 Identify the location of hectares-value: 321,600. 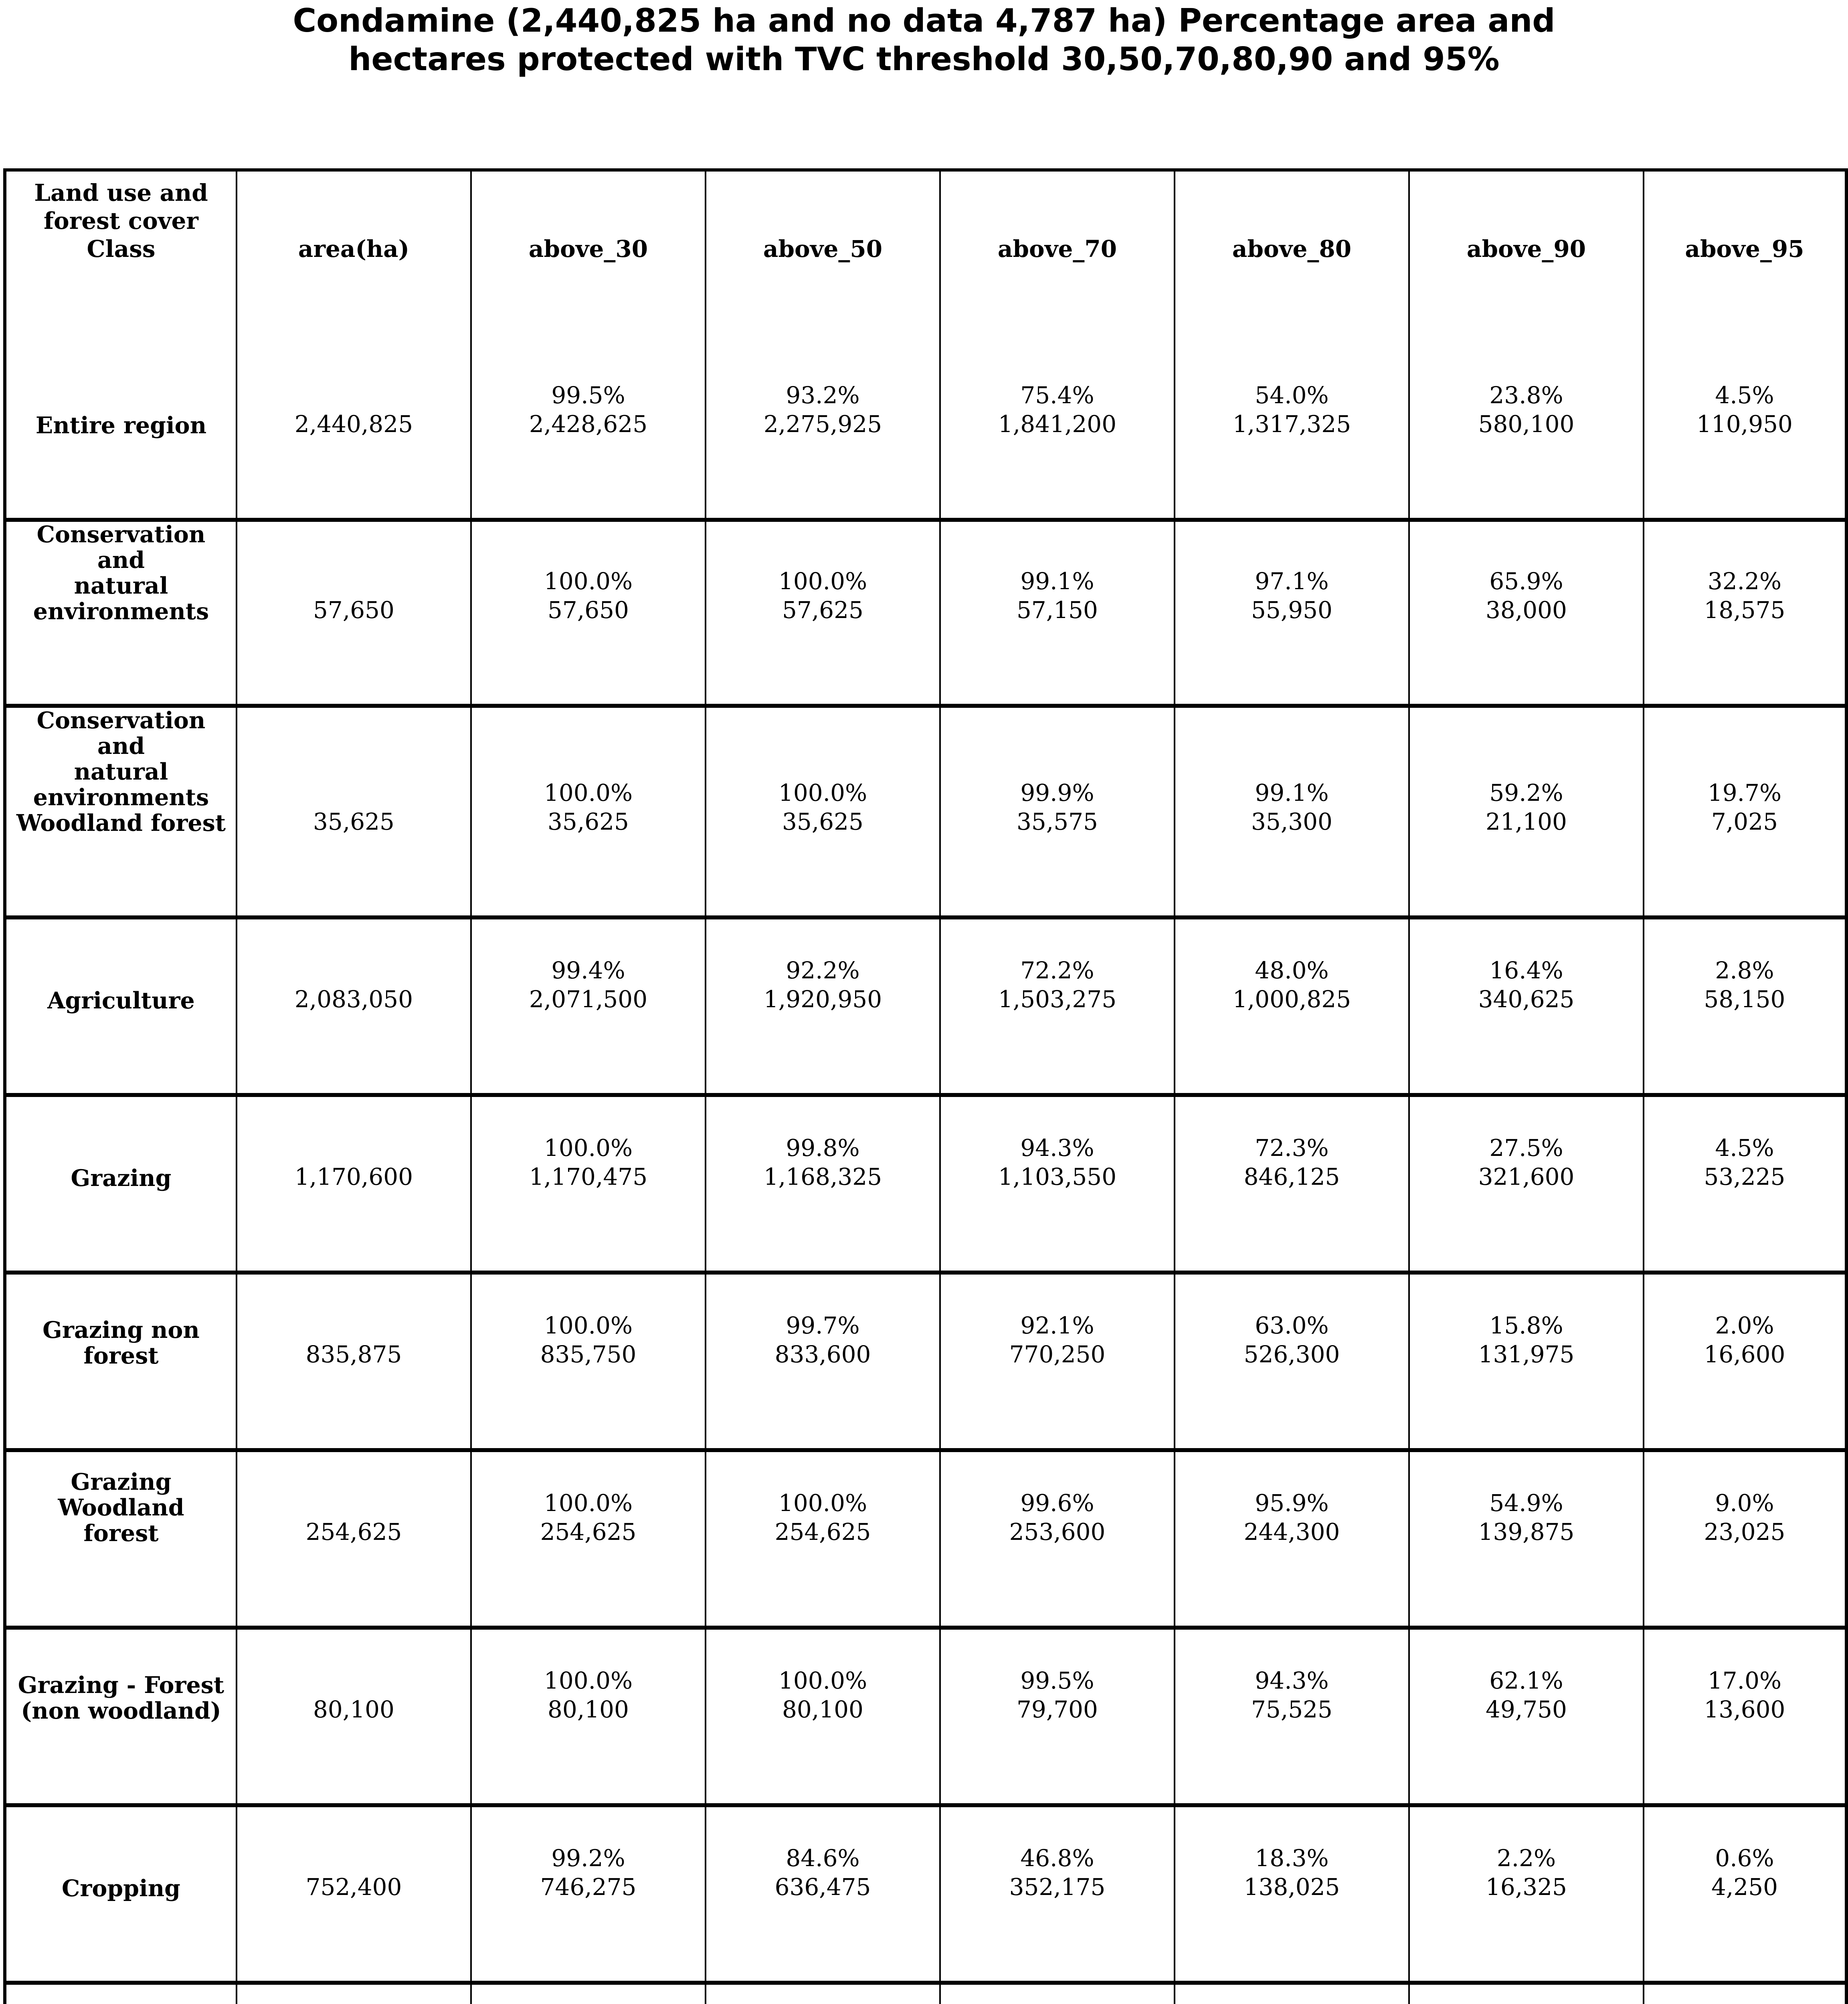
(1526, 1177).